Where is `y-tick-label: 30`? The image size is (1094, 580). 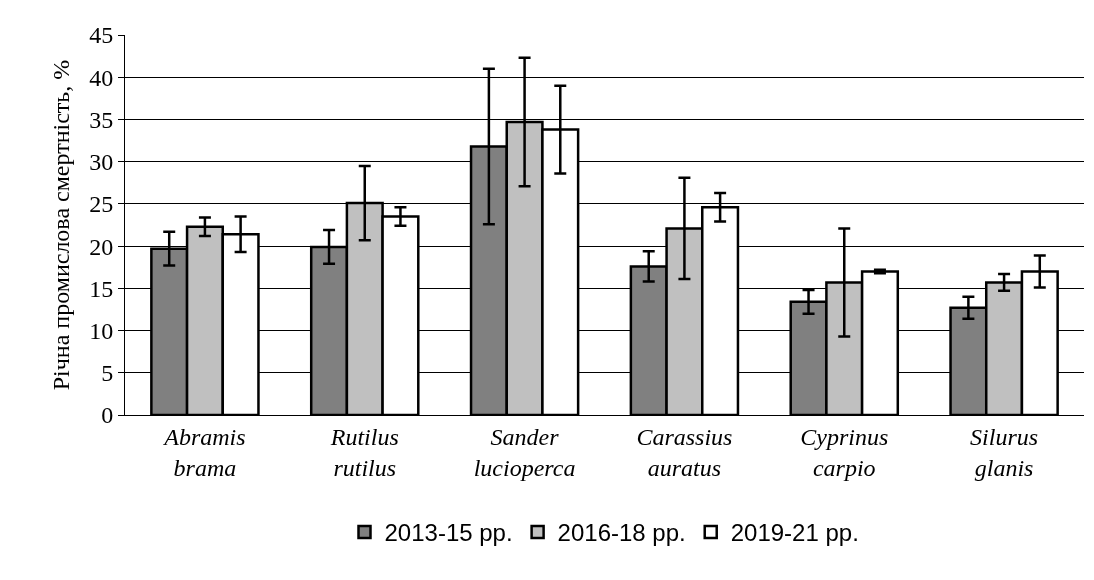 y-tick-label: 30 is located at coordinates (101, 162).